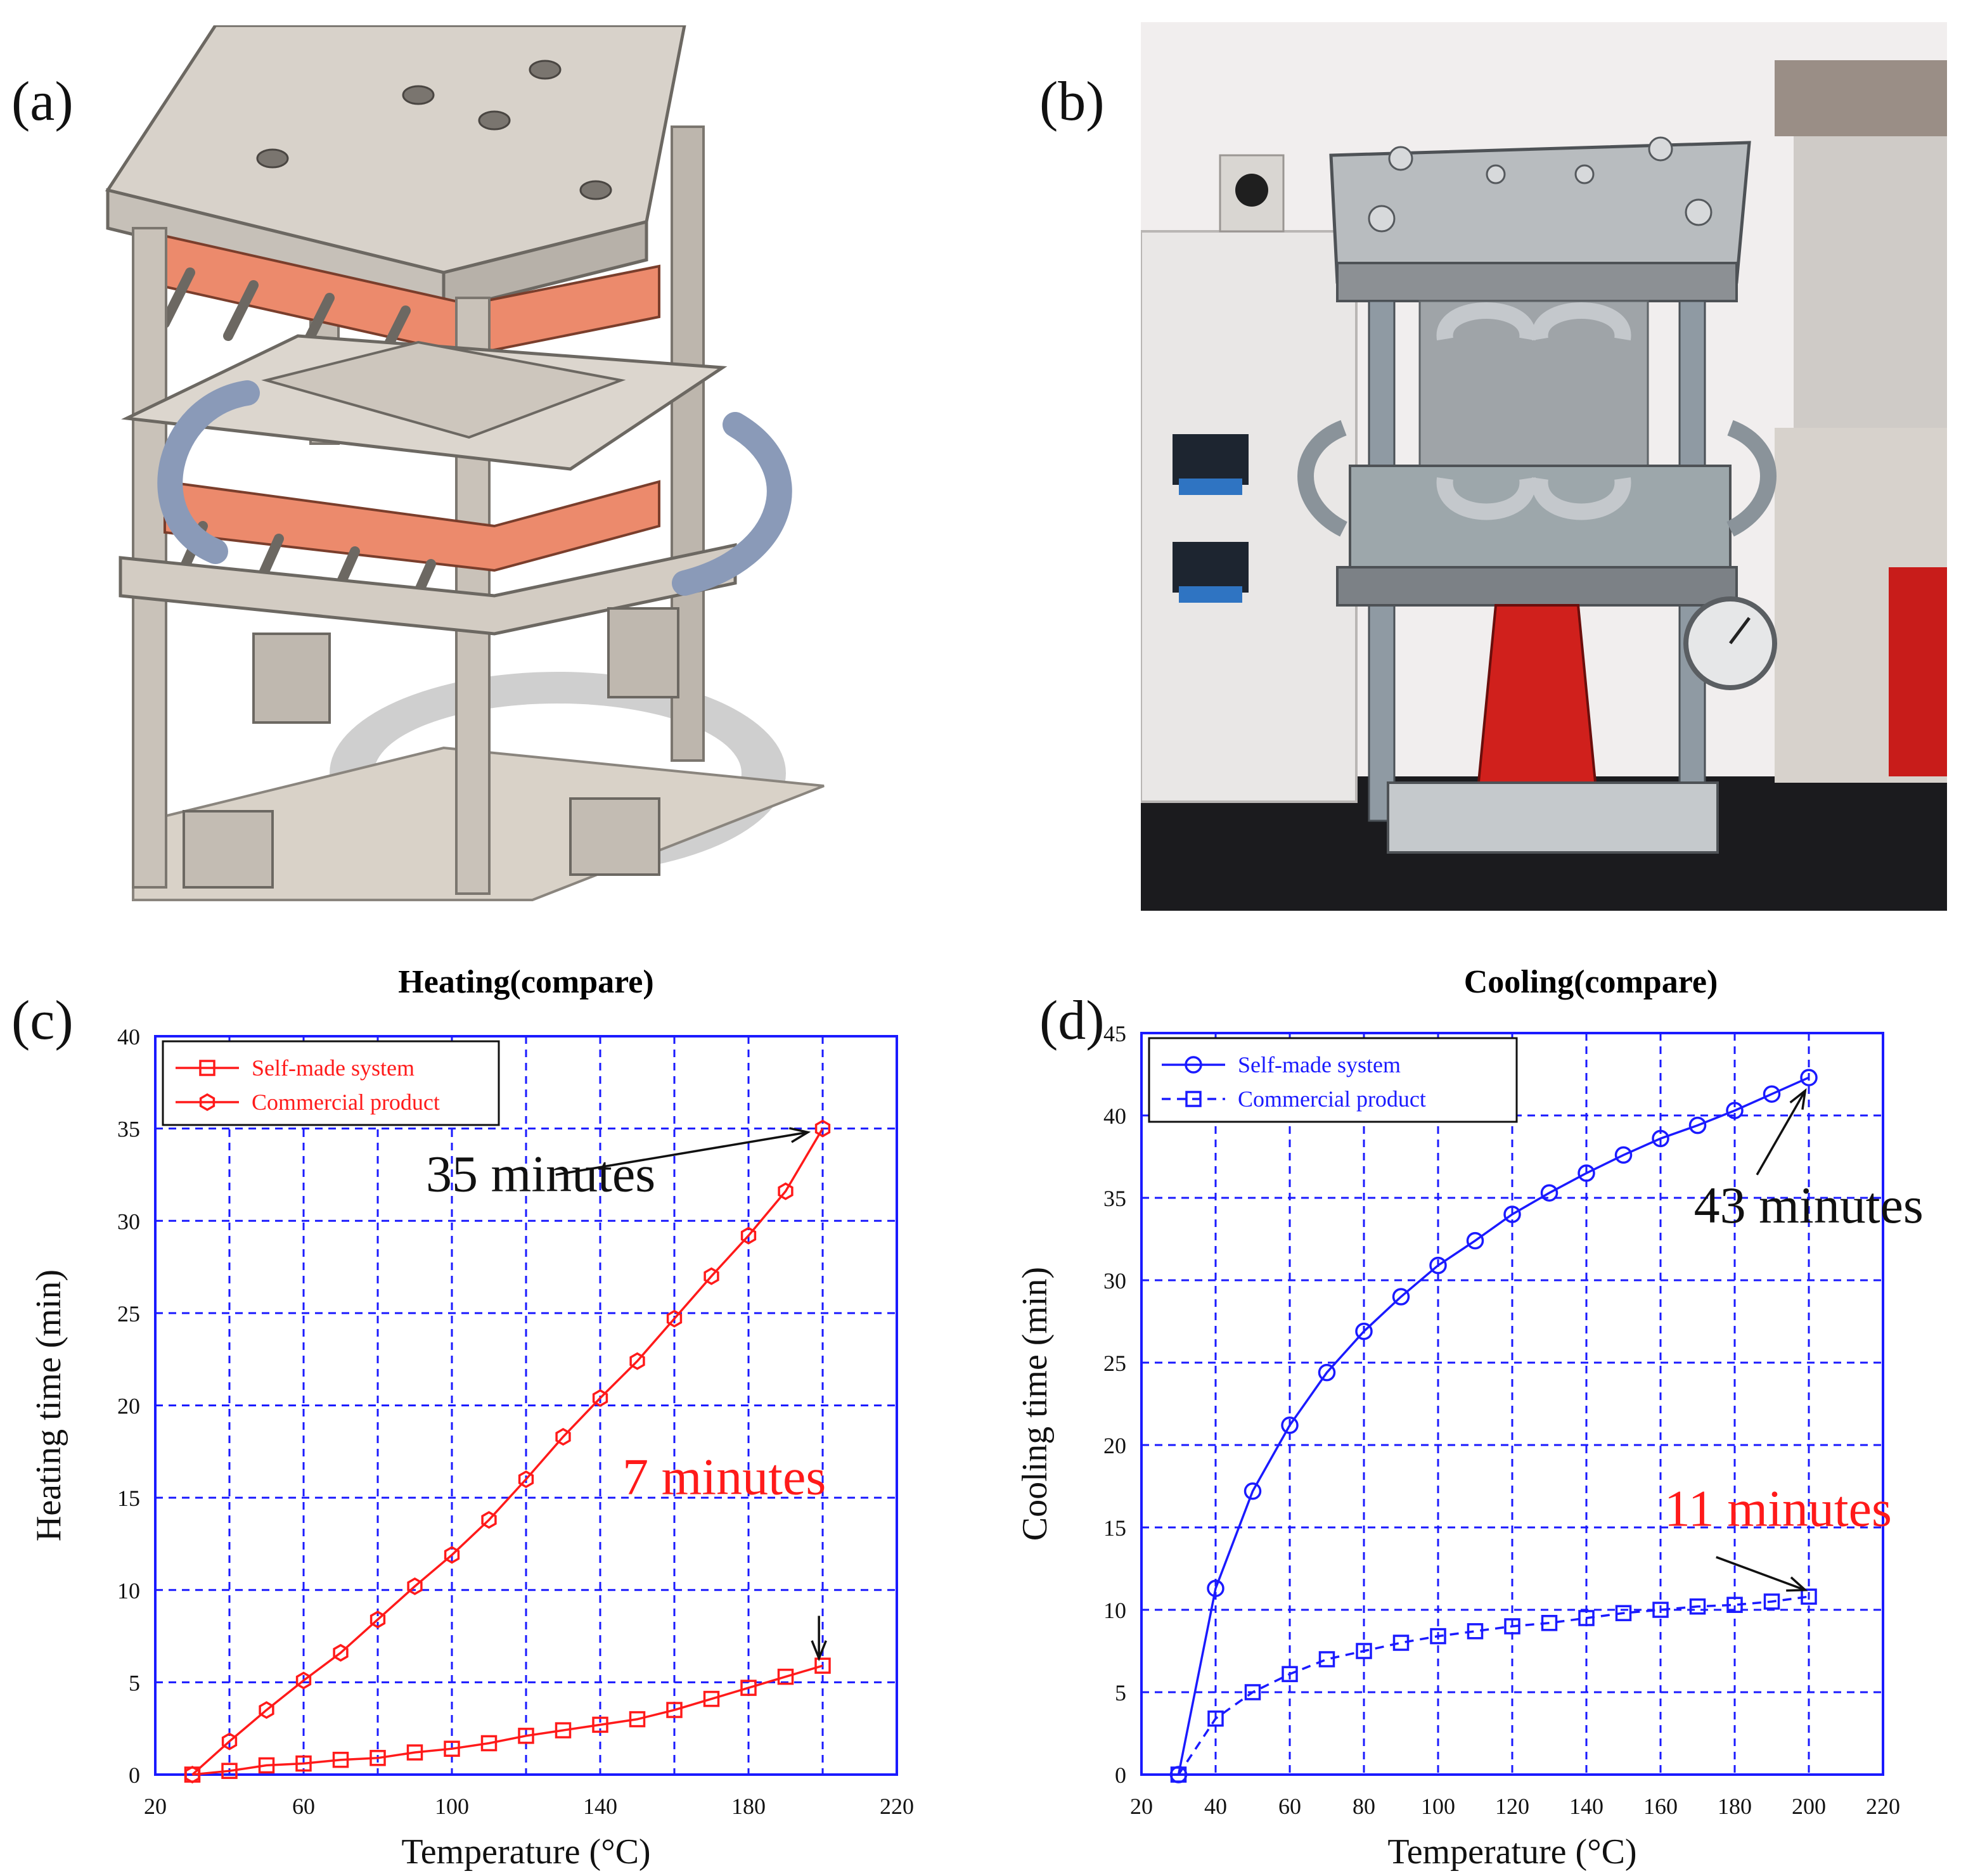 Image resolution: width=1973 pixels, height=1876 pixels. Describe the element at coordinates (1512, 1806) in the screenshot. I see `x-tick-label: 120` at that location.